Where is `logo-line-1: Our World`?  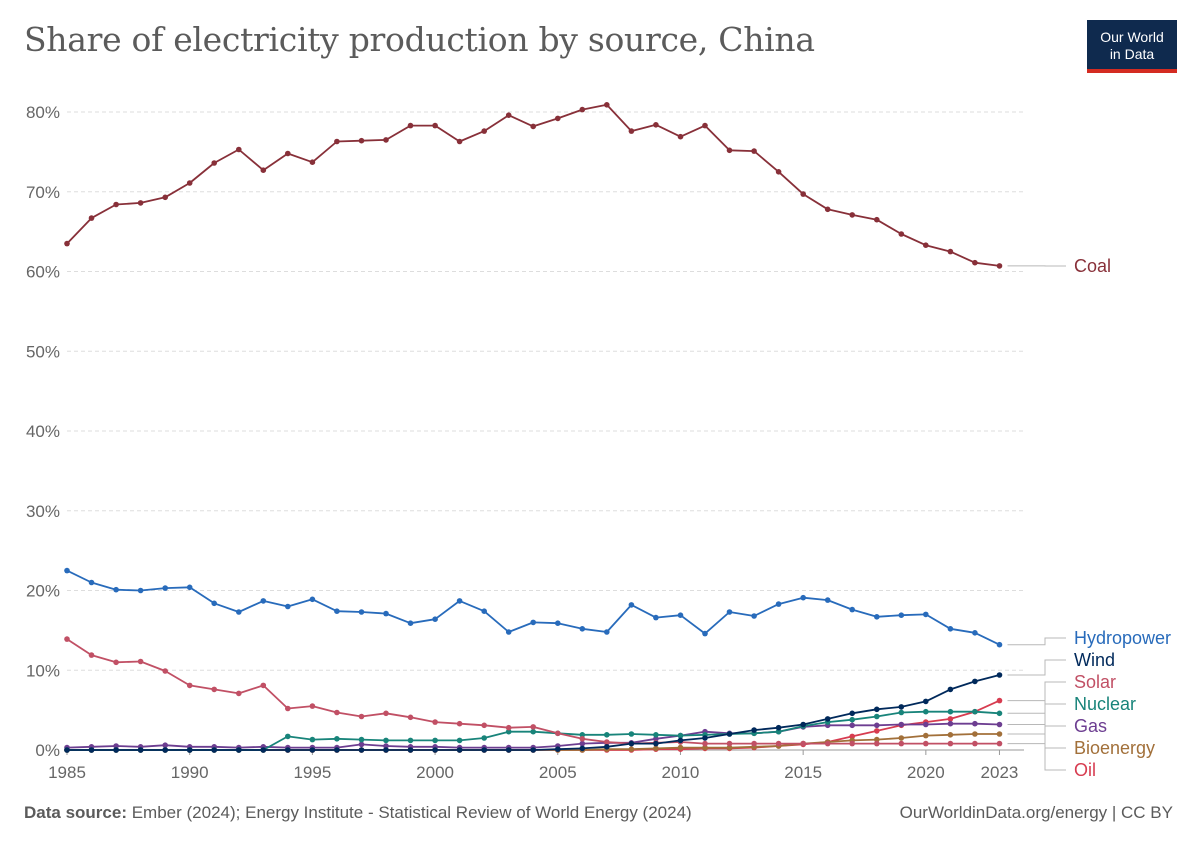
logo-line-1: Our World is located at coordinates (1132, 37).